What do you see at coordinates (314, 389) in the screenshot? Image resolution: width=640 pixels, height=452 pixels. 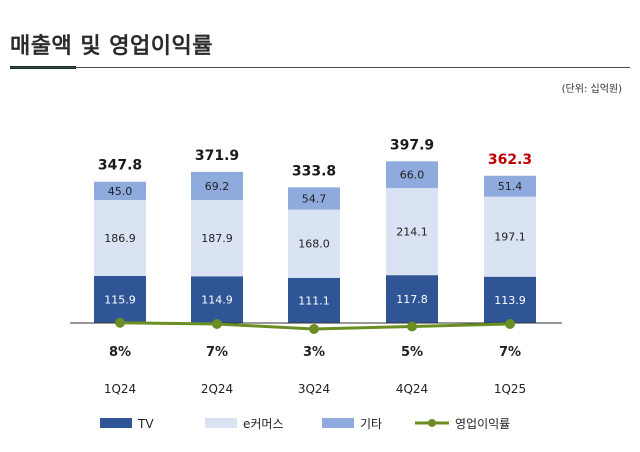 I see `x-tick-label: 3Q24` at bounding box center [314, 389].